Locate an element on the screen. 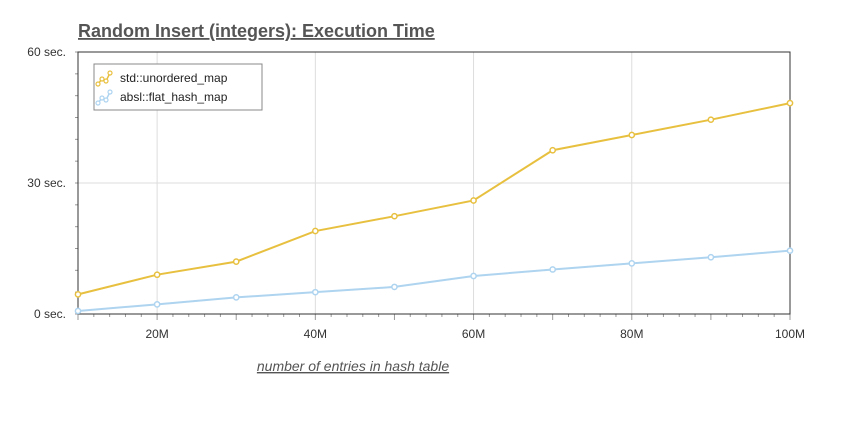 The width and height of the screenshot is (844, 422). legend-box is located at coordinates (178, 87).